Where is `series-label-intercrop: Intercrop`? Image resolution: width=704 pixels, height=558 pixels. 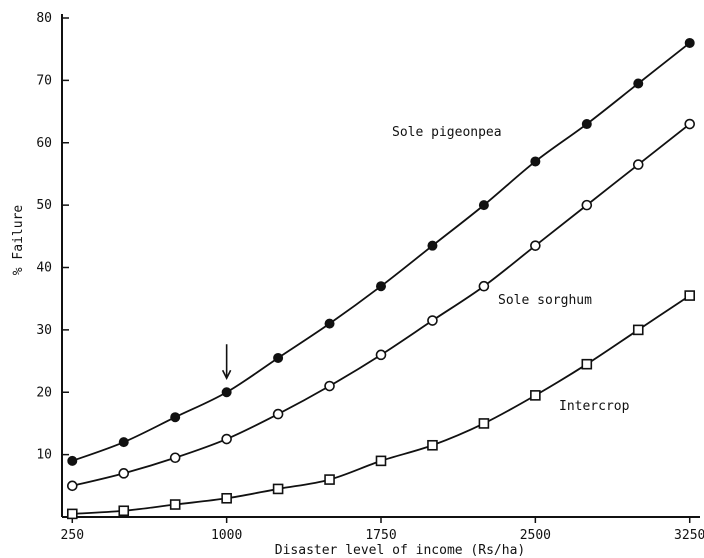 series-label-intercrop: Intercrop is located at coordinates (594, 406).